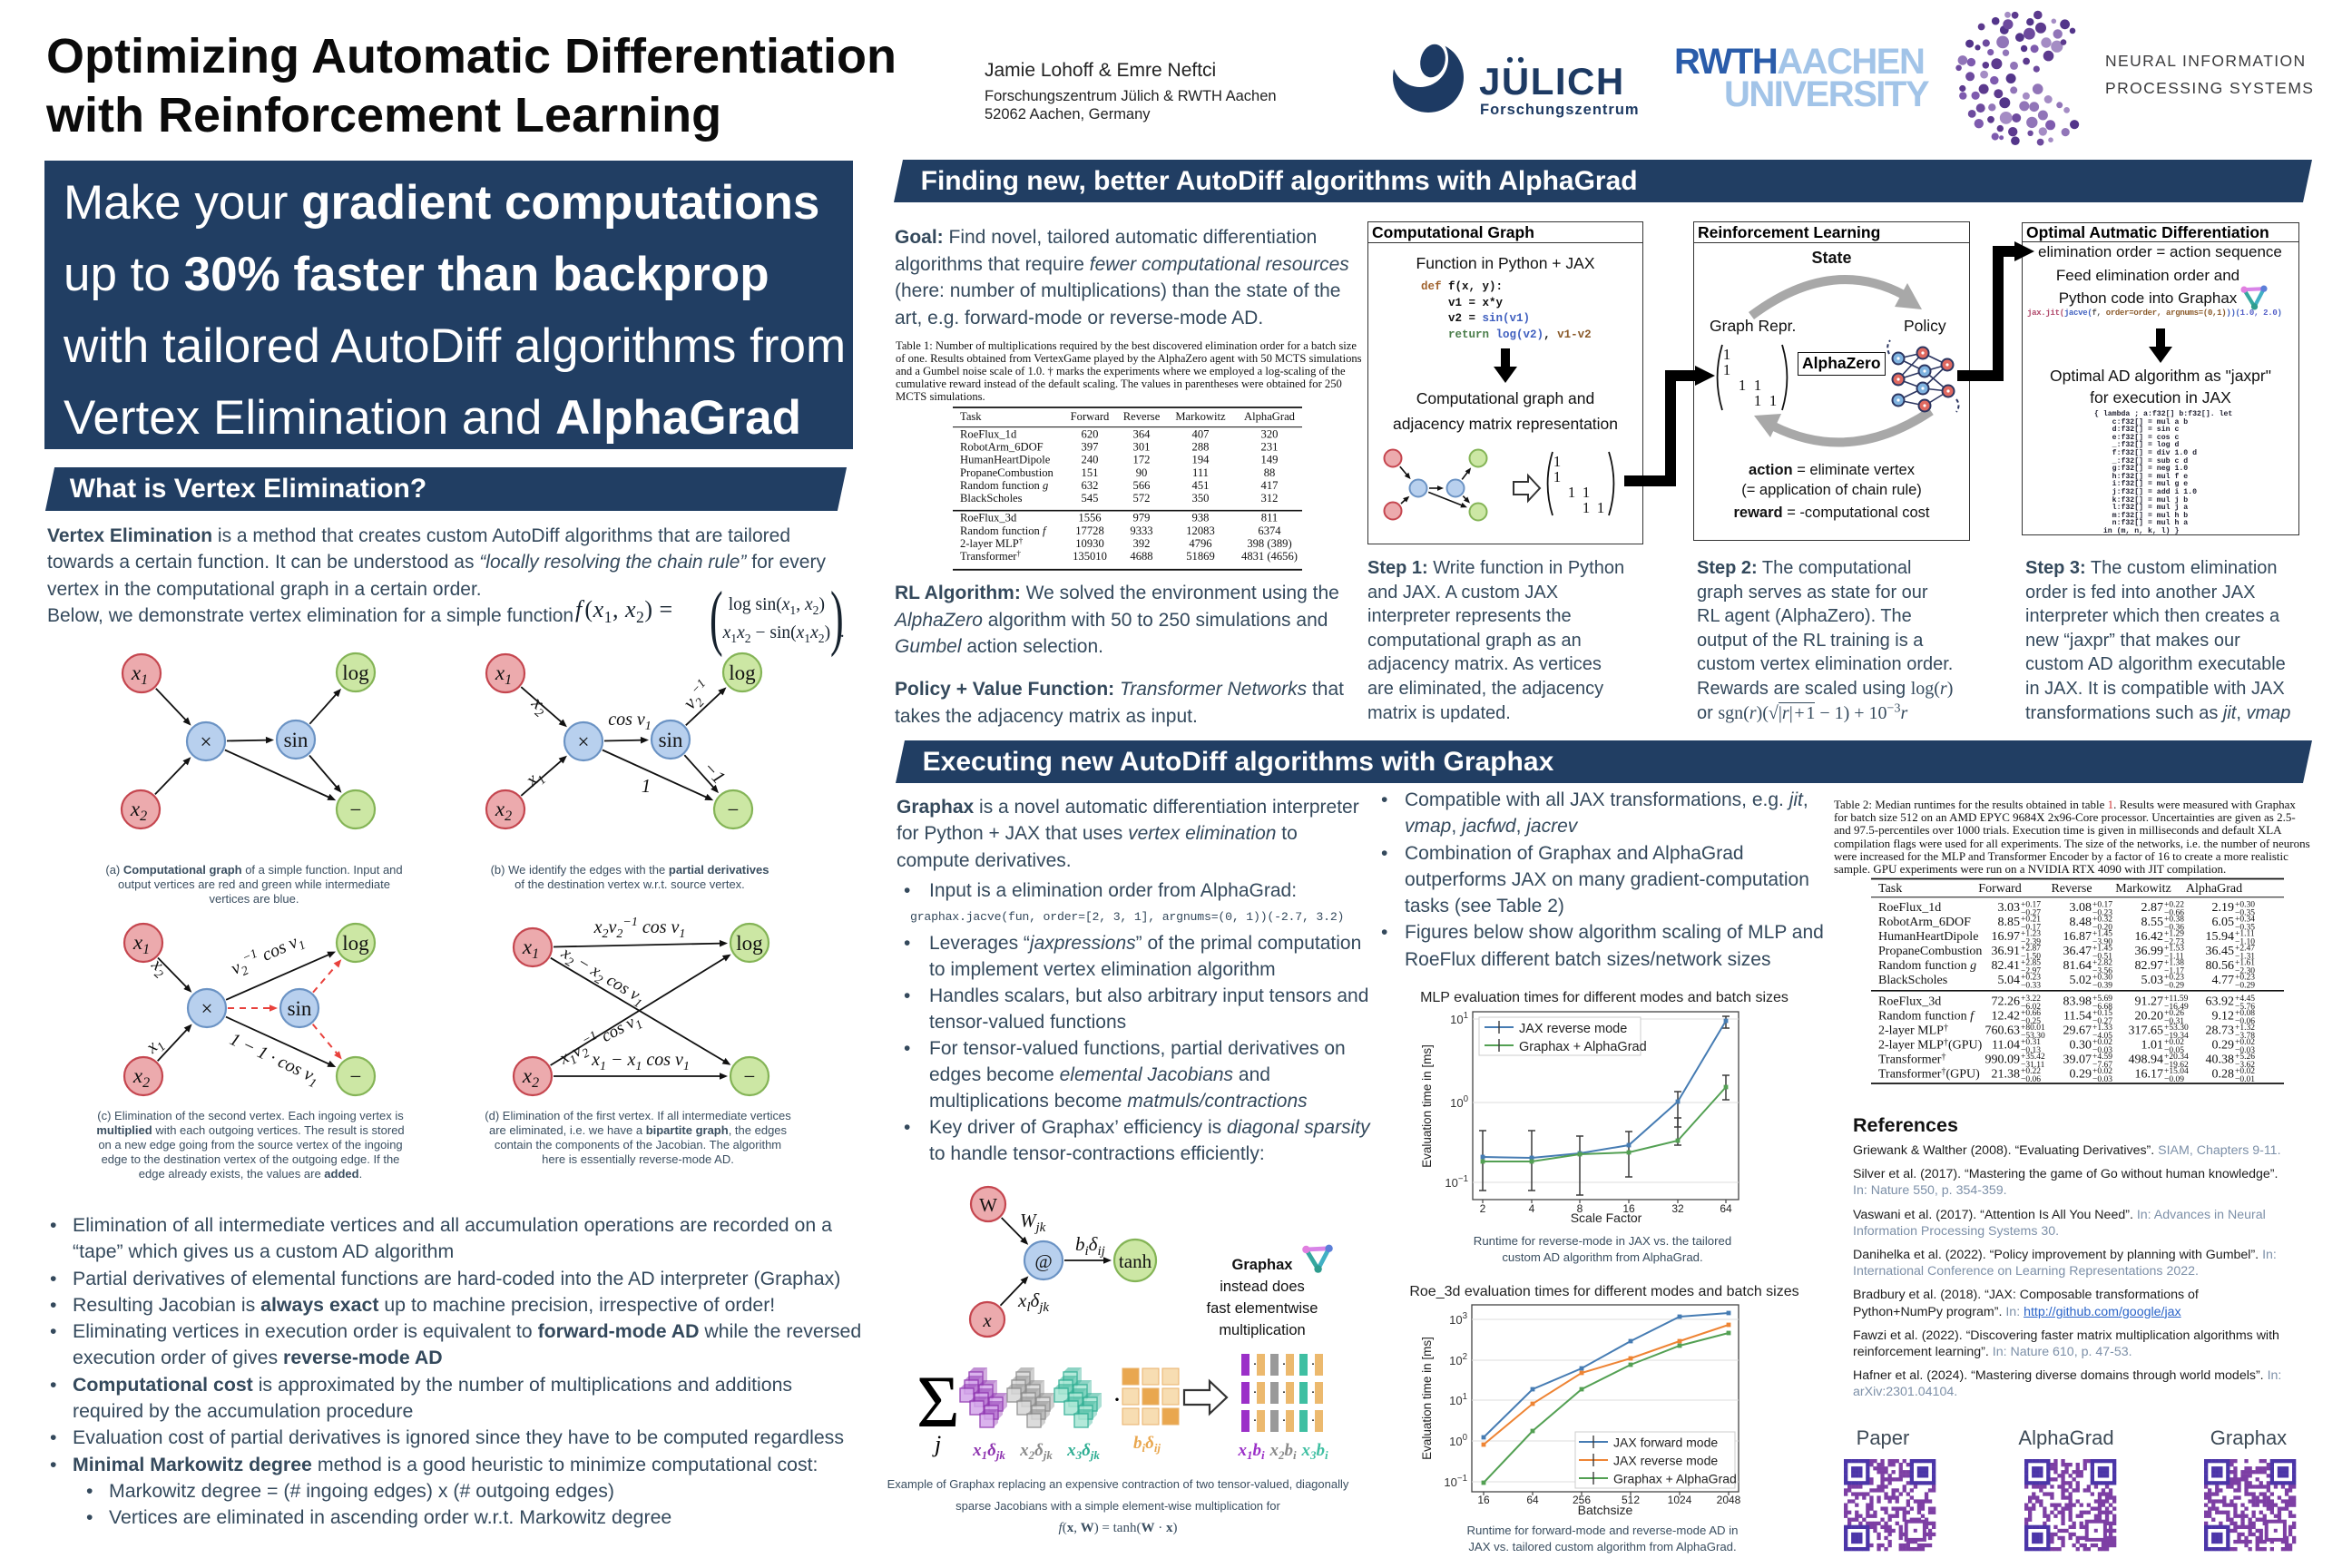  Describe the element at coordinates (1269, 530) in the screenshot. I see `svg-text: 6374` at that location.